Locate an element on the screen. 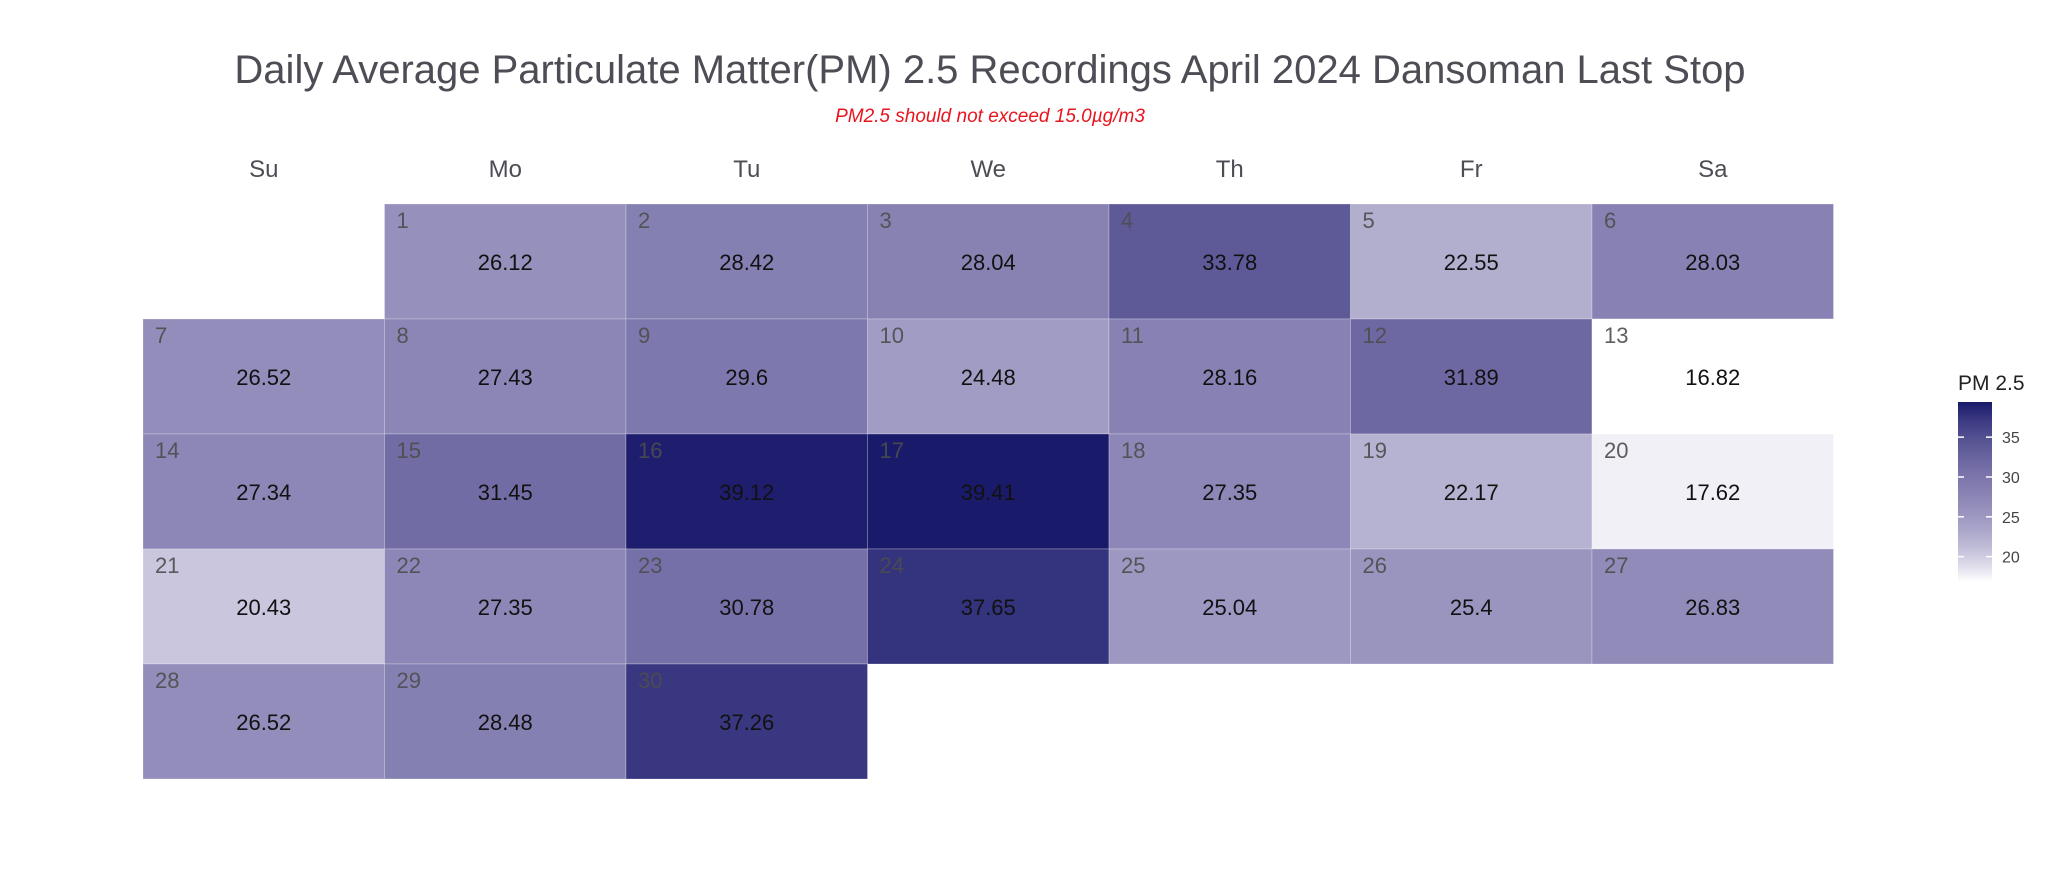 The image size is (2050, 872). calendar-cell-day-21: 21 20.43 is located at coordinates (263, 606).